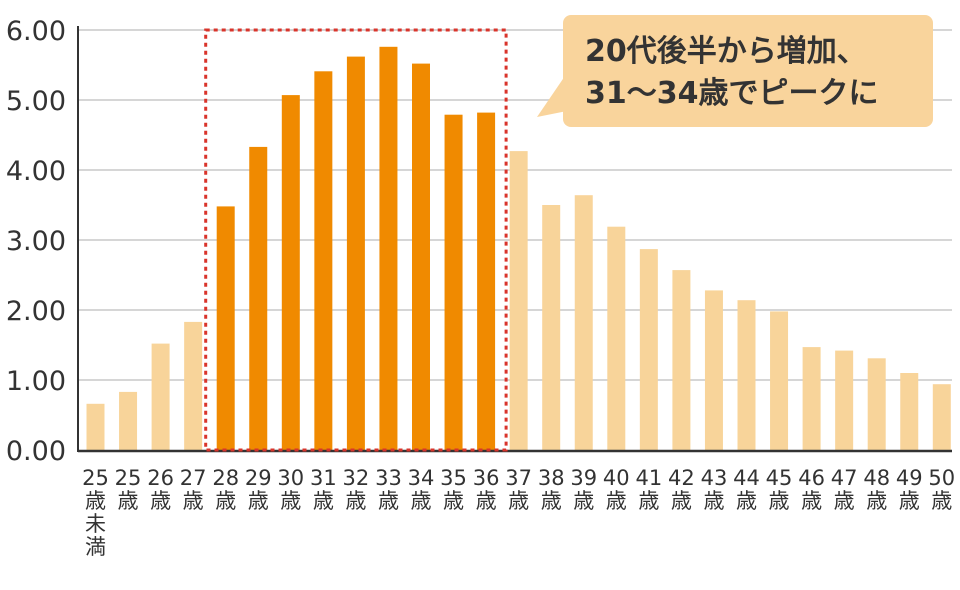 This screenshot has width=960, height=590. I want to click on x-tick-label: 50 歳, so click(941, 489).